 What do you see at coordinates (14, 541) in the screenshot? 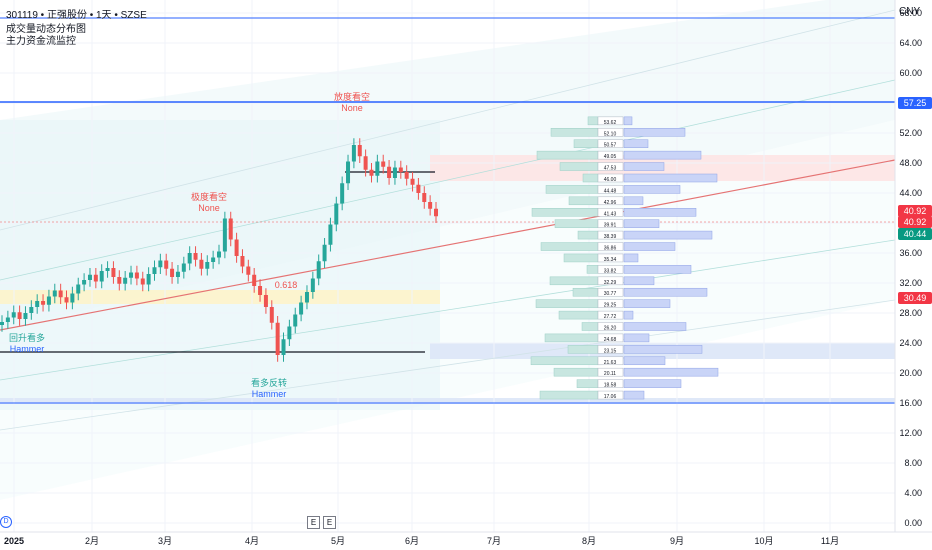
I see `x-tick-label: 2025` at bounding box center [14, 541].